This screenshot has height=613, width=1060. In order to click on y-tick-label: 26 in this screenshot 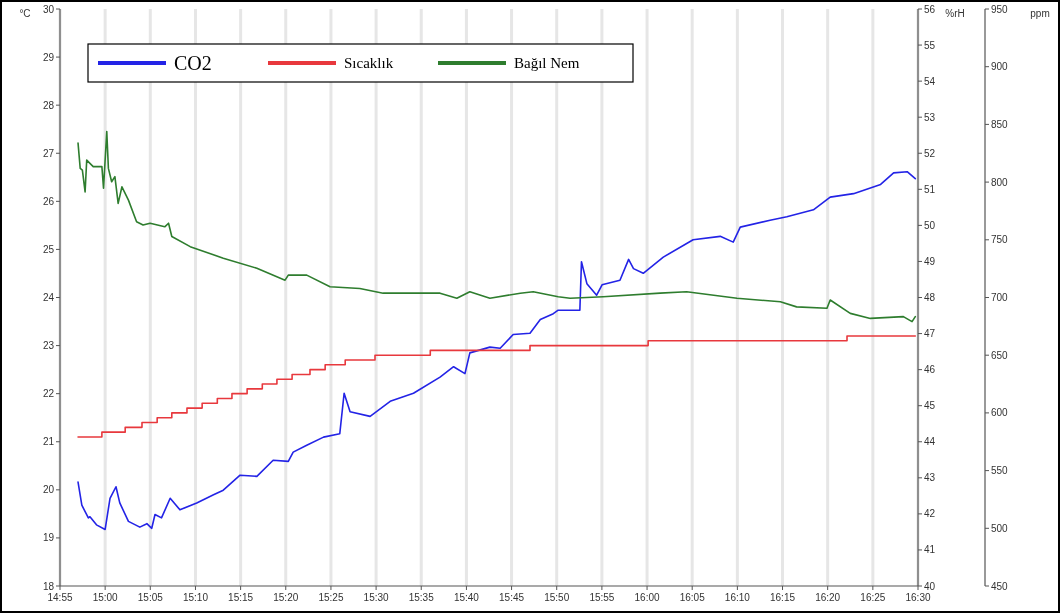, I will do `click(48, 201)`.